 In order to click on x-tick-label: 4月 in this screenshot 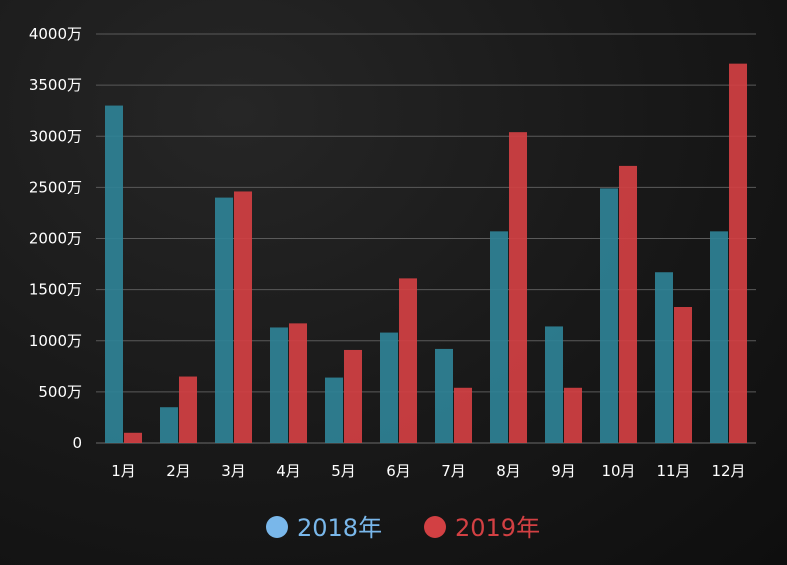, I will do `click(288, 471)`.